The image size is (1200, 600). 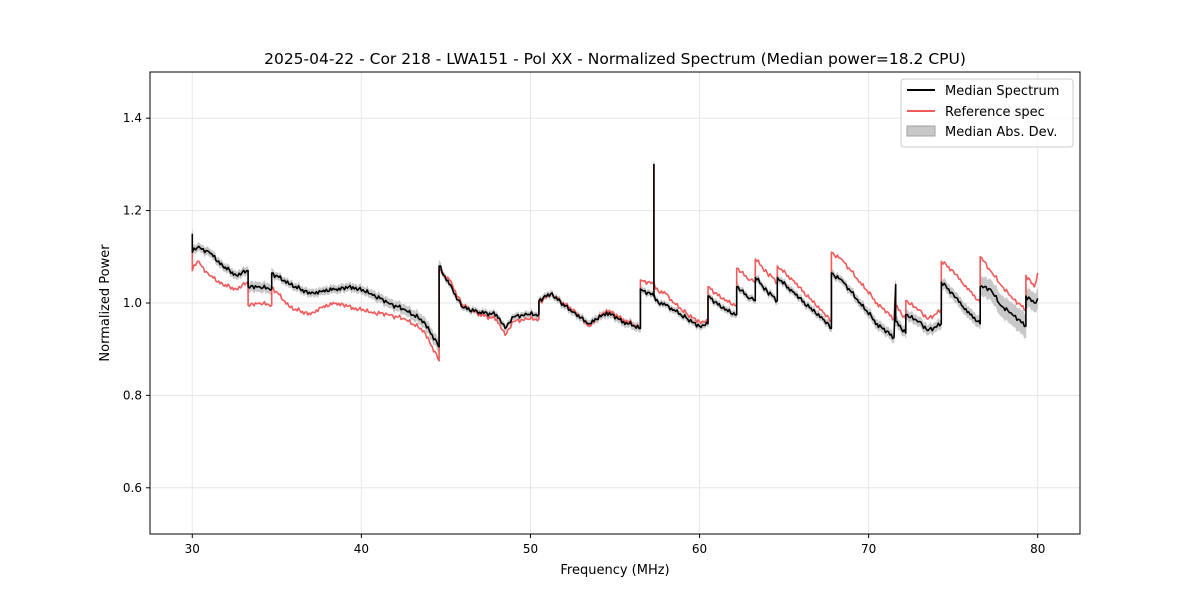 What do you see at coordinates (1001, 132) in the screenshot?
I see `legend-mad-label: Median Abs. Dev.` at bounding box center [1001, 132].